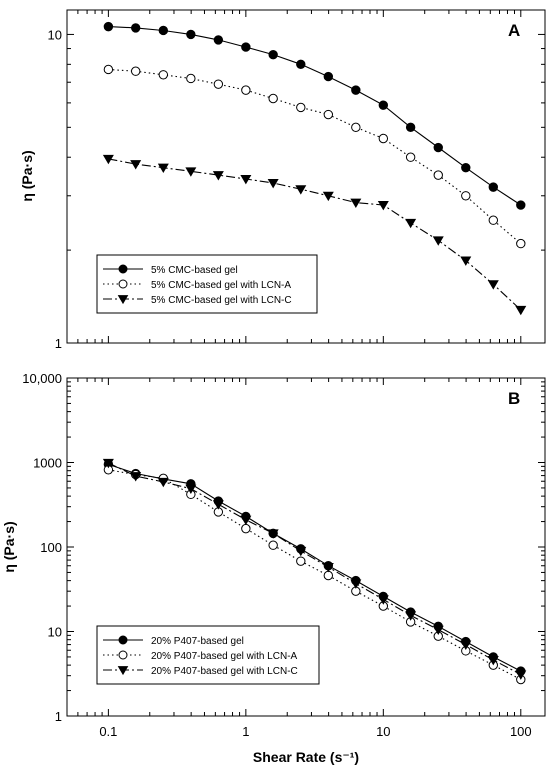  What do you see at coordinates (51, 547) in the screenshot?
I see `panel-b-y-tick-label: 100` at bounding box center [51, 547].